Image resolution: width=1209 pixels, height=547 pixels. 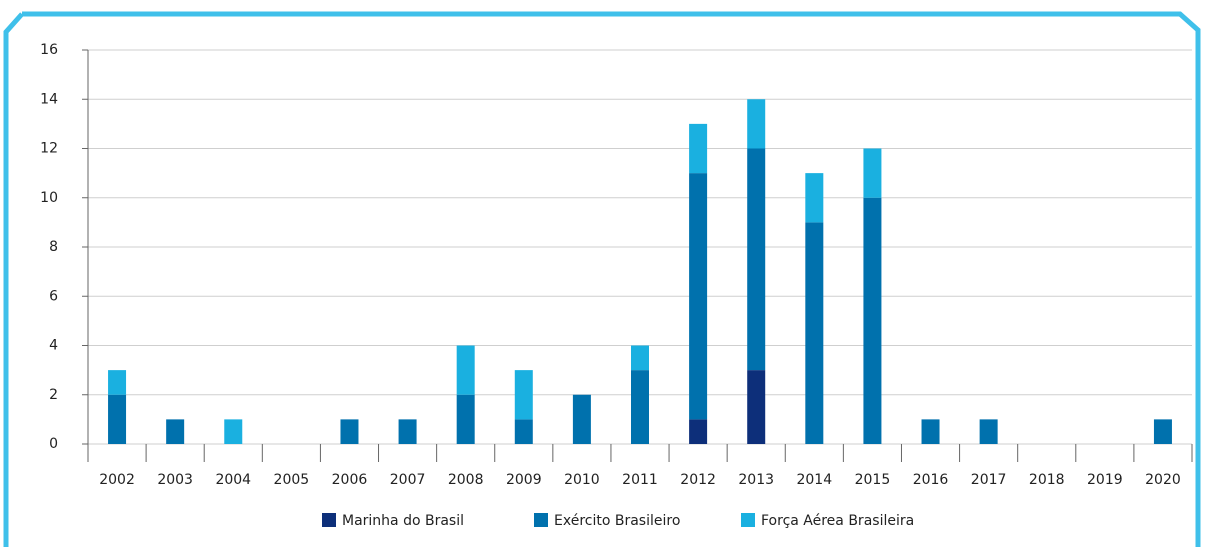 I want to click on x-tick-label: 2003, so click(x=175, y=480).